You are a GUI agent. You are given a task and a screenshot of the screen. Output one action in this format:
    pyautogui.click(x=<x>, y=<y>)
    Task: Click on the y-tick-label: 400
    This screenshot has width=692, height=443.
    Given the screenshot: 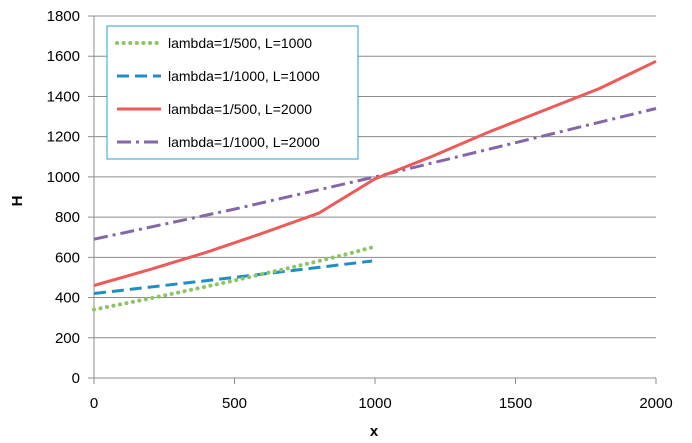 What is the action you would take?
    pyautogui.click(x=67, y=298)
    